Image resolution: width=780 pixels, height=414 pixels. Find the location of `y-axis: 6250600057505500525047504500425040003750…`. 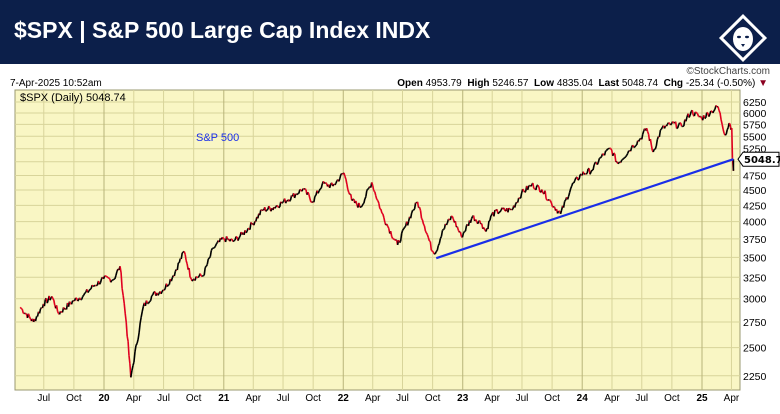

y-axis: 6250600057505500525047504500425040003750… is located at coordinates (755, 240).